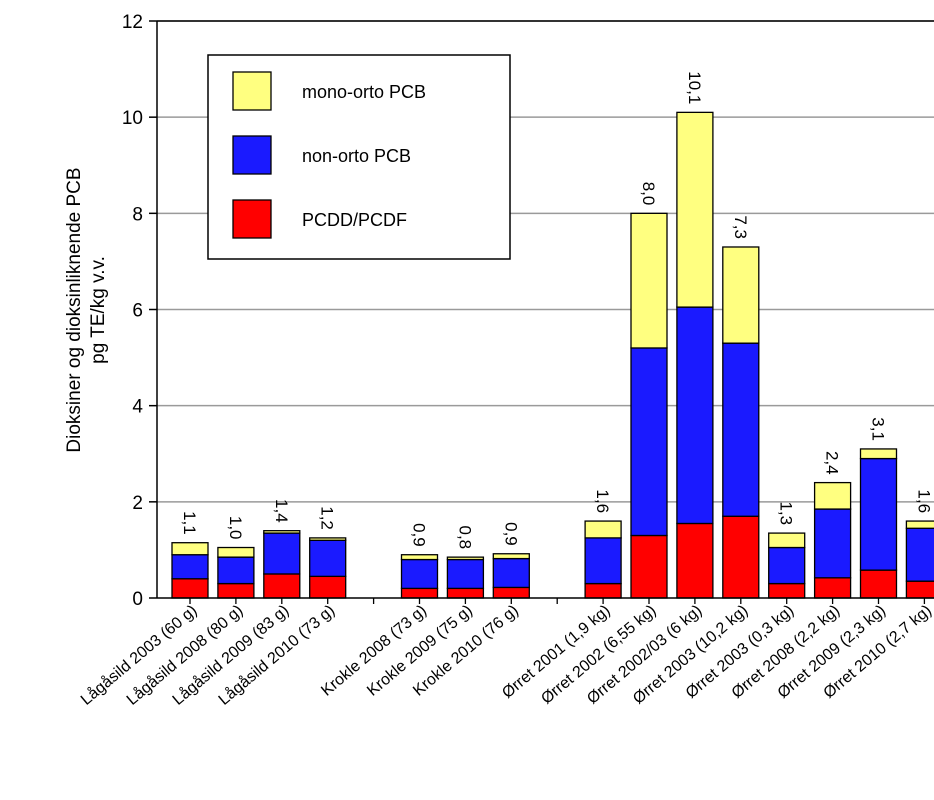  I want to click on bar-total-label: 3,1, so click(878, 429).